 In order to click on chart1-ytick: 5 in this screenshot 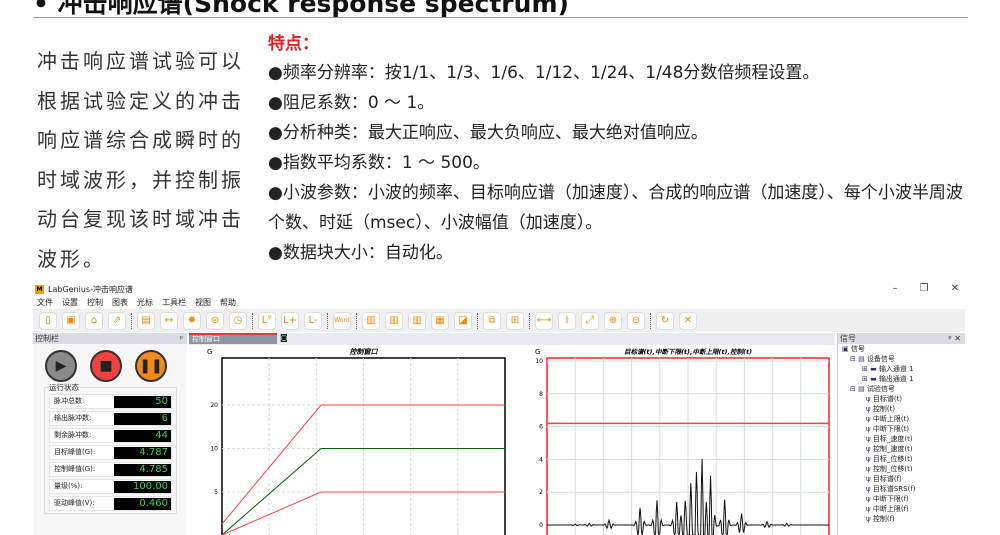, I will do `click(216, 492)`.